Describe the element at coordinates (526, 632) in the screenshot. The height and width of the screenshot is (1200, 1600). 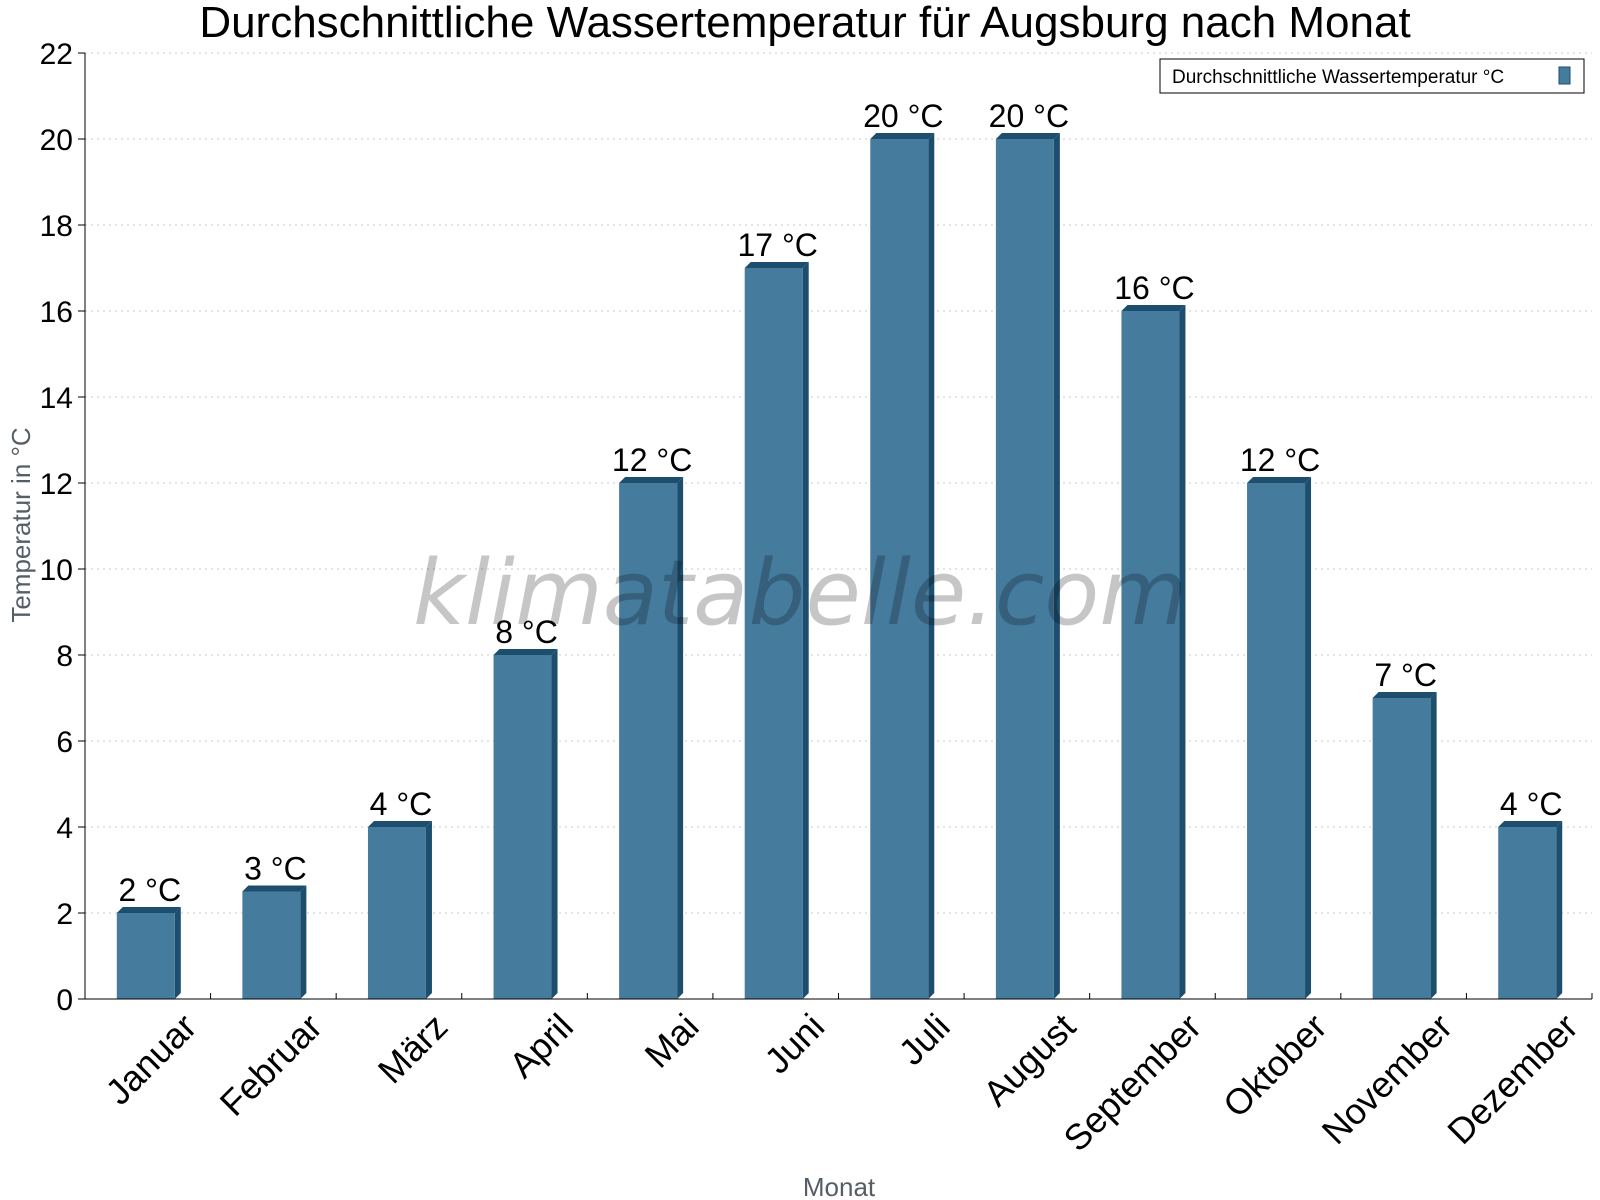
I see `data-label: 8 °C` at that location.